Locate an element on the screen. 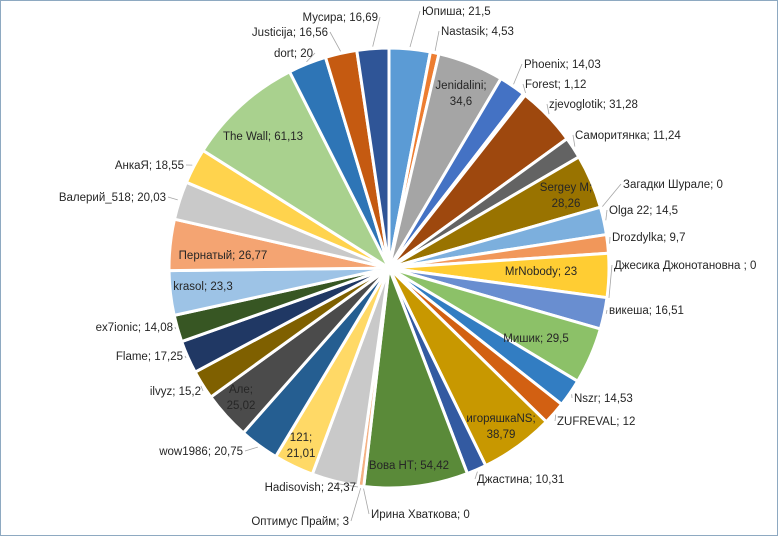 This screenshot has width=778, height=536. slice-label: Nastasik; 4,53 is located at coordinates (477, 32).